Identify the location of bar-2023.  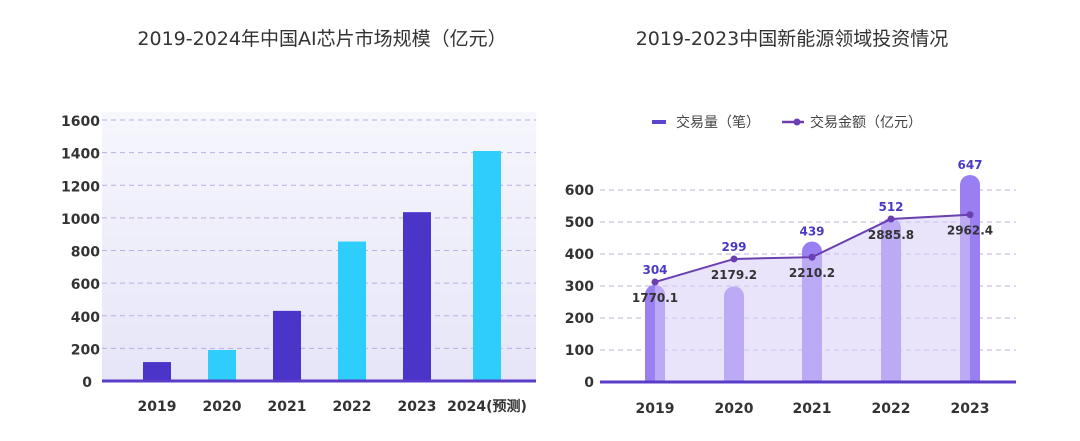
(417, 296).